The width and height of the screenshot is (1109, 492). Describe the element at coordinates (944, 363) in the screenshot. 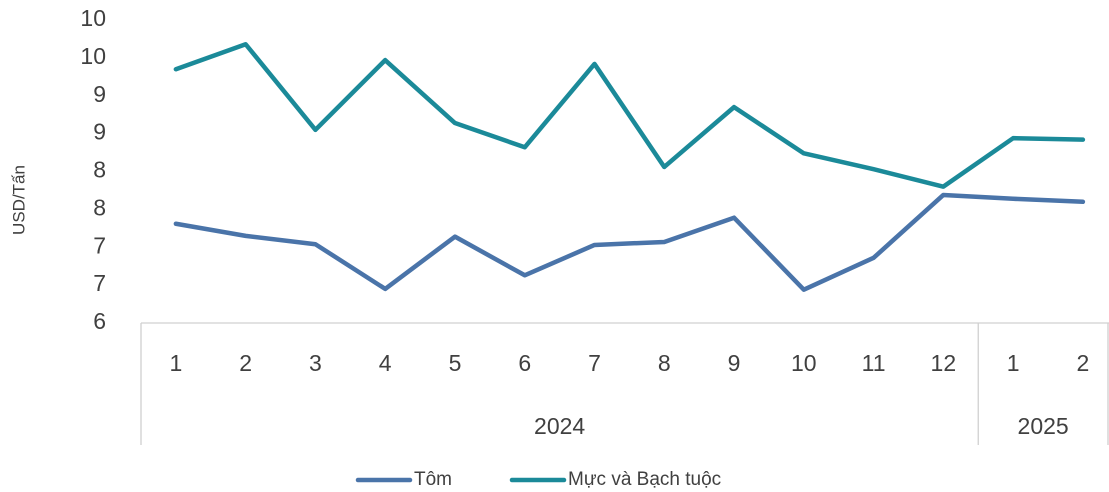

I see `x-tick-label: 12` at that location.